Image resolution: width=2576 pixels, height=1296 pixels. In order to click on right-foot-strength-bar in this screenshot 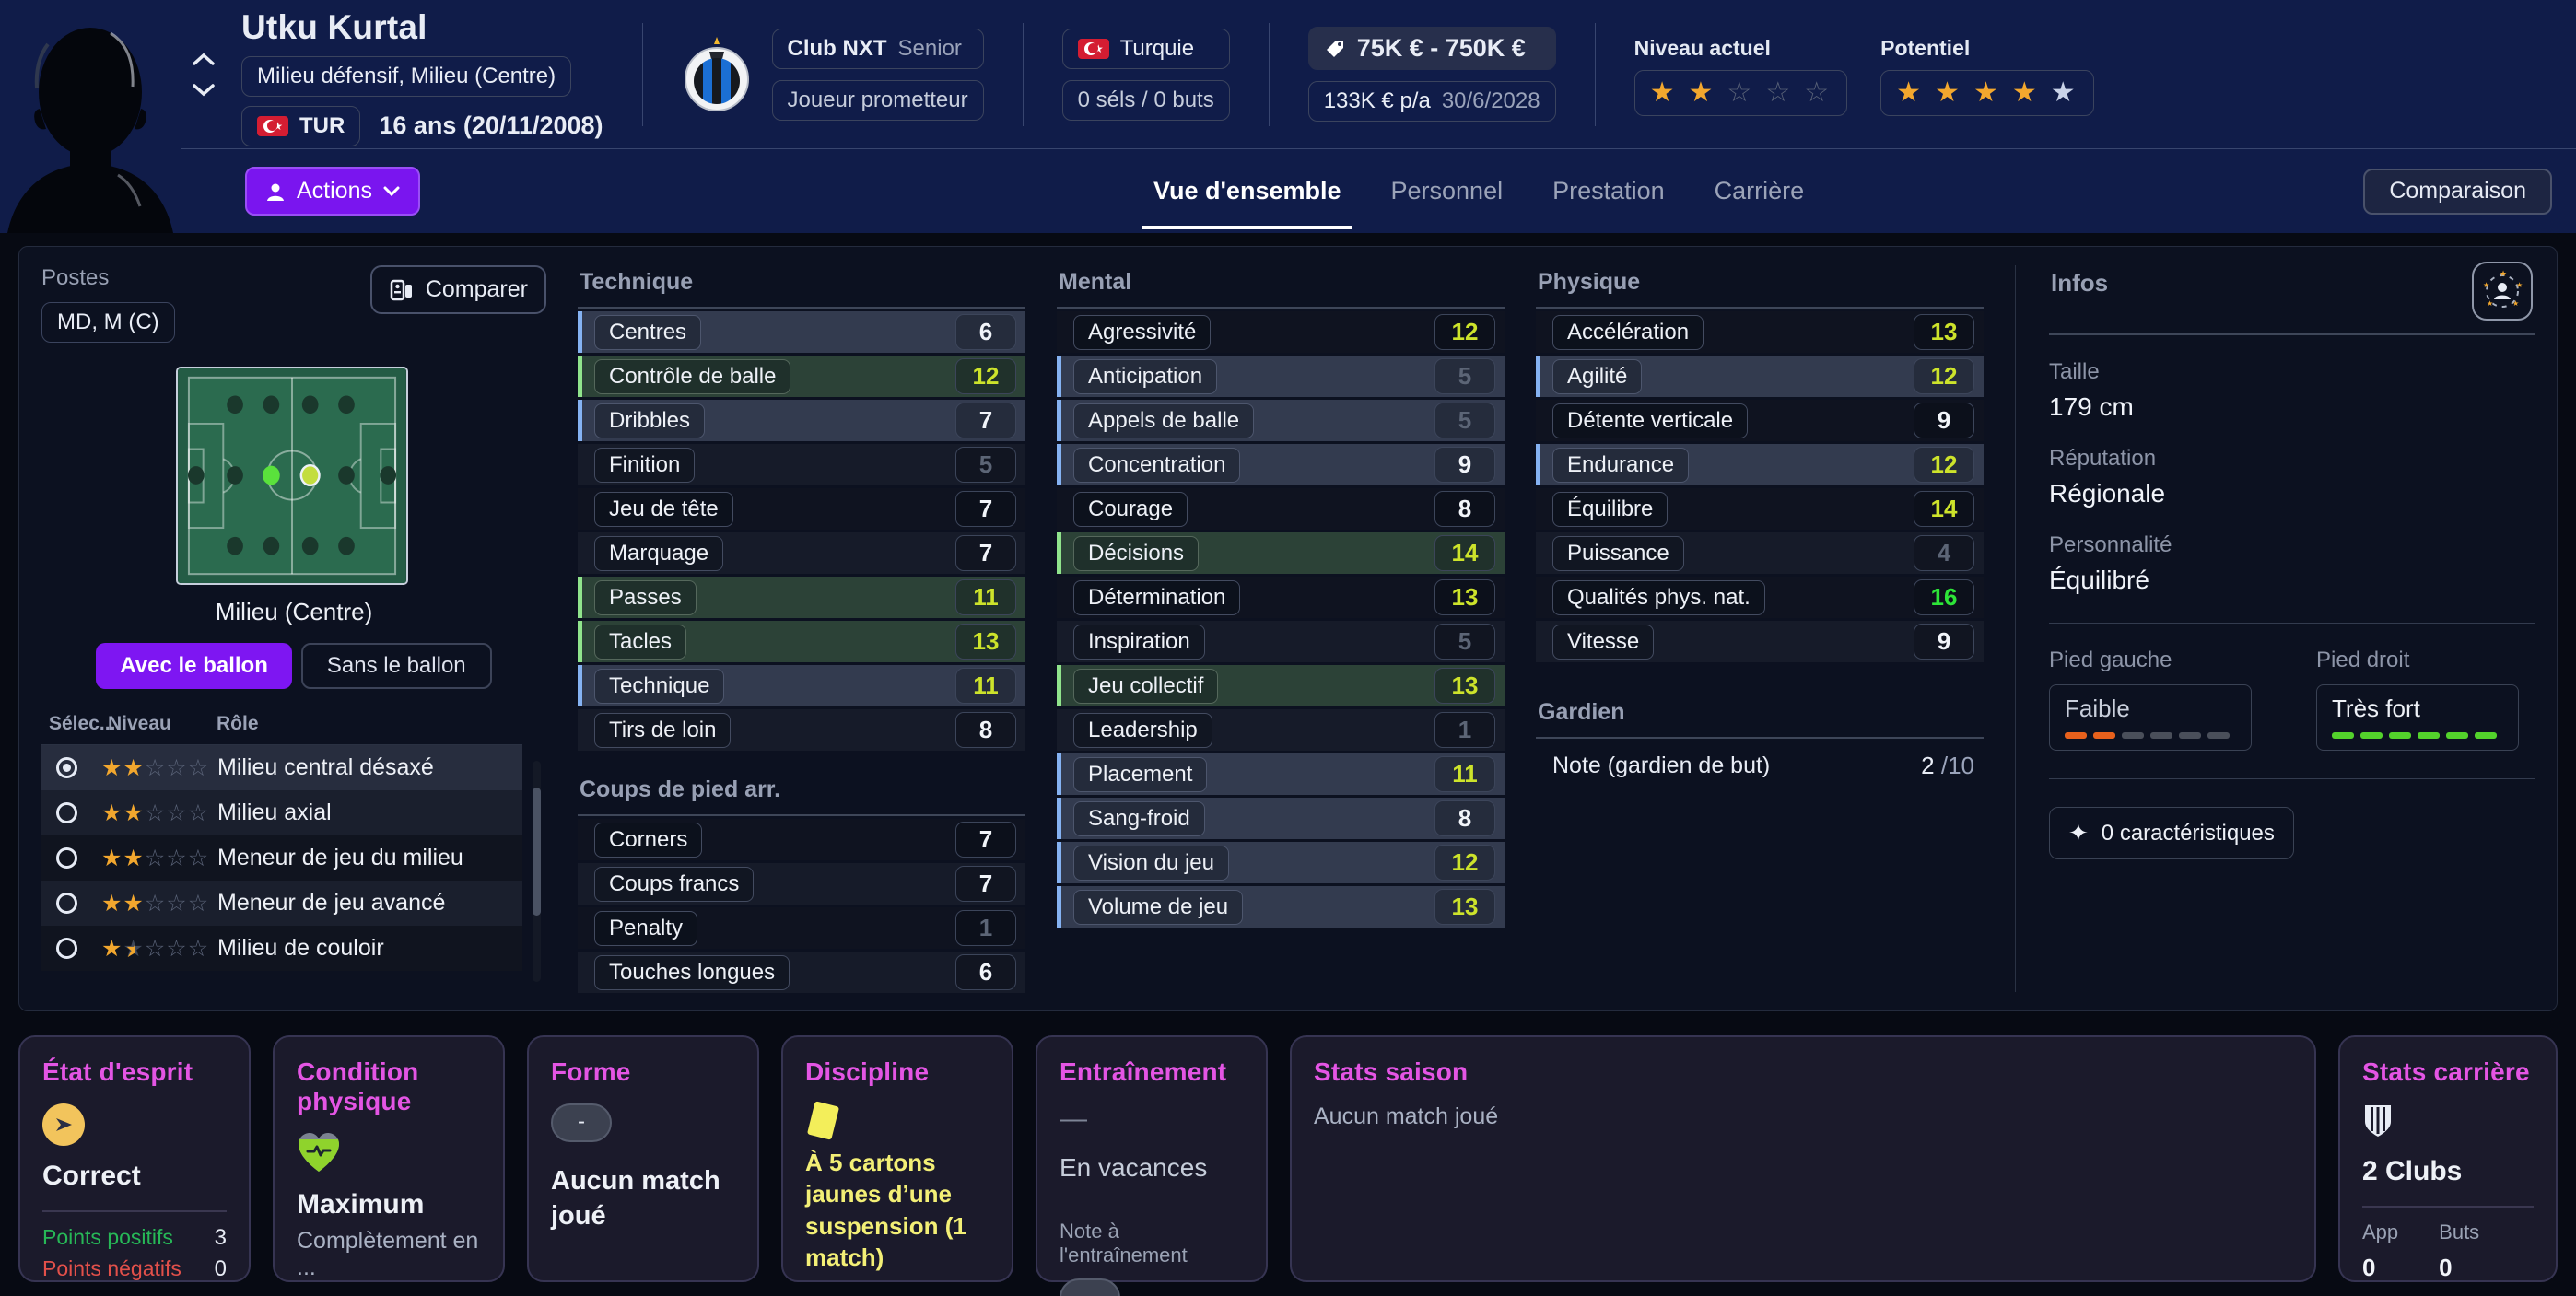, I will do `click(2417, 735)`.